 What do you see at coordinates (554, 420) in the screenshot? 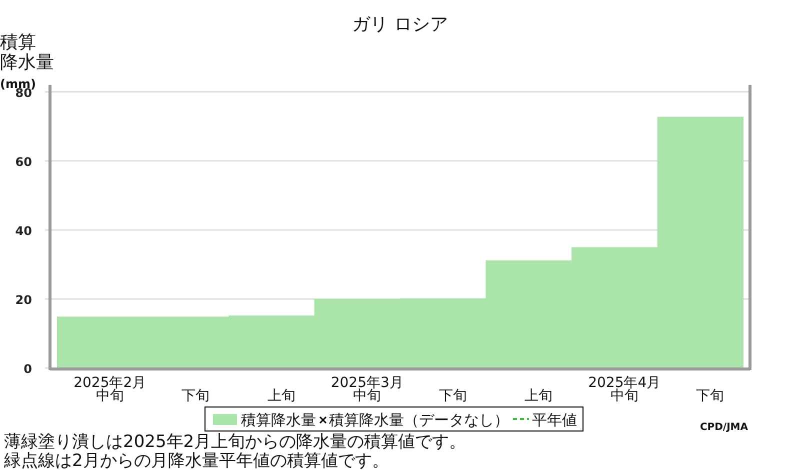
I see `legend-label: 平年値` at bounding box center [554, 420].